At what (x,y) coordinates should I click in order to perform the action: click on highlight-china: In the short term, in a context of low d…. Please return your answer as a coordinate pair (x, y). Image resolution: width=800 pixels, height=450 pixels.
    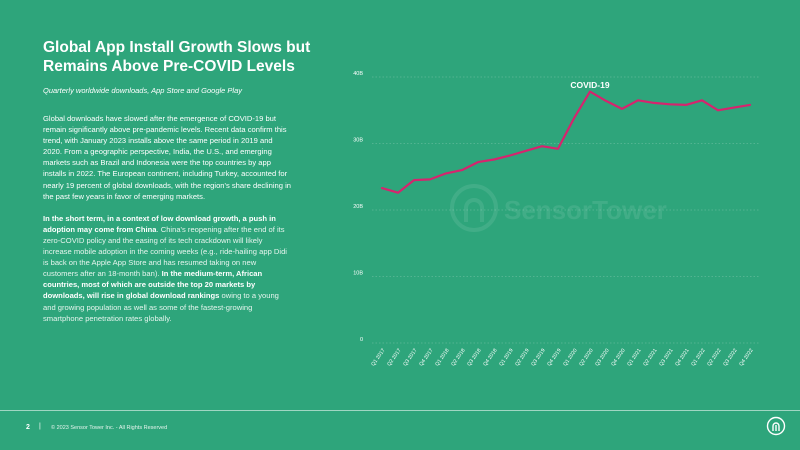
    Looking at the image, I should click on (159, 223).